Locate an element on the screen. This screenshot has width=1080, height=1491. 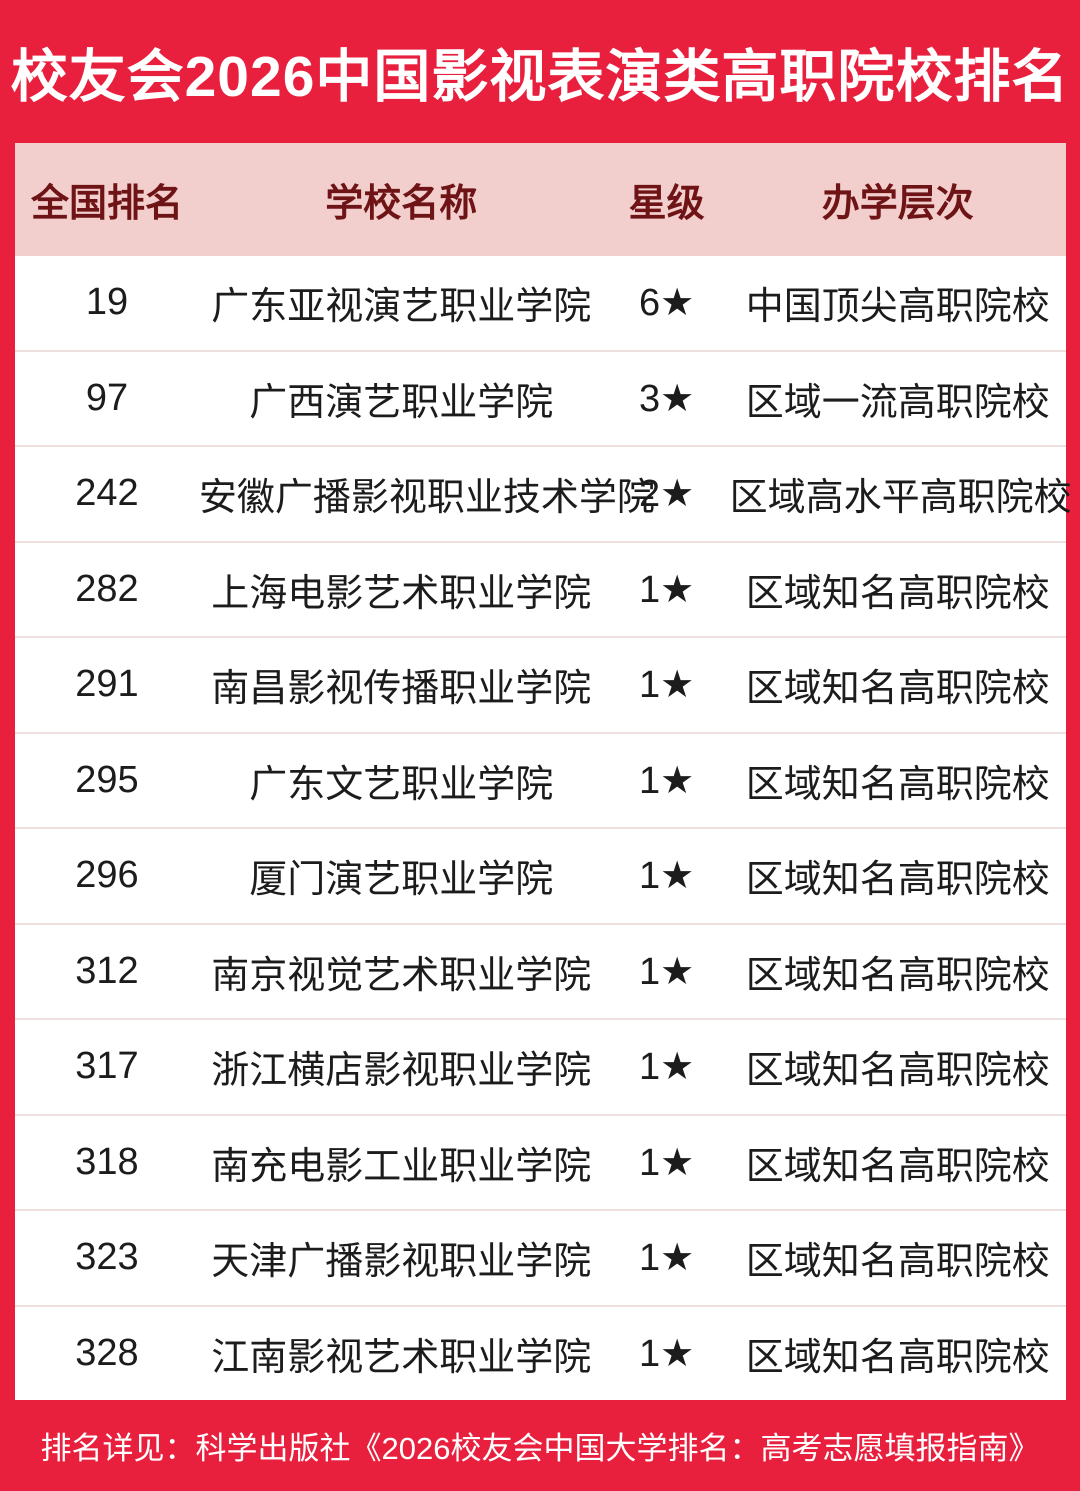
title-banner: 校友会2026中国影视表演类高职院校排名 is located at coordinates (540, 71).